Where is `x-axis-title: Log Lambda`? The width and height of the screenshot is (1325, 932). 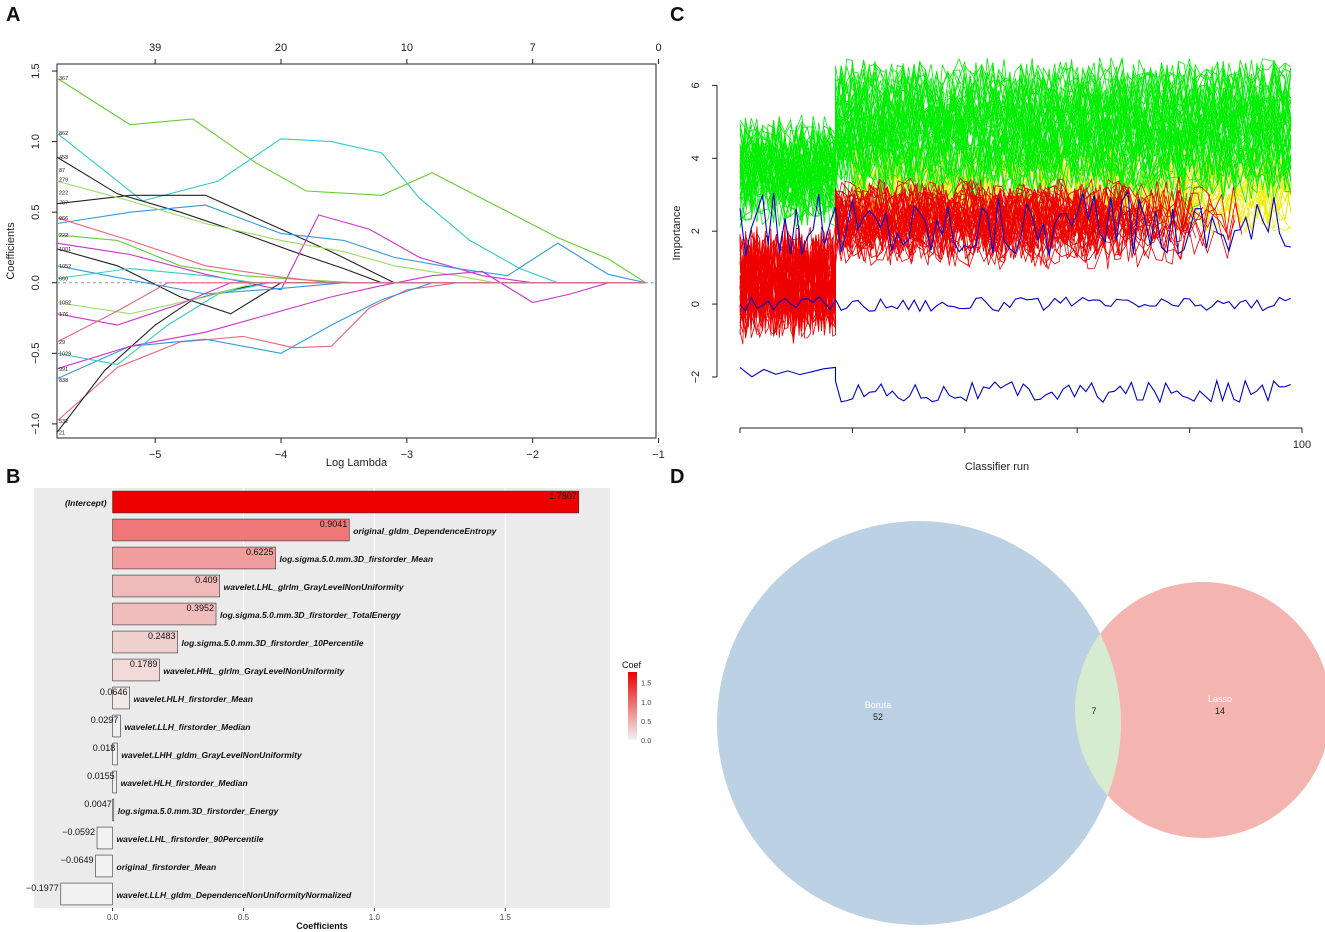 x-axis-title: Log Lambda is located at coordinates (357, 463).